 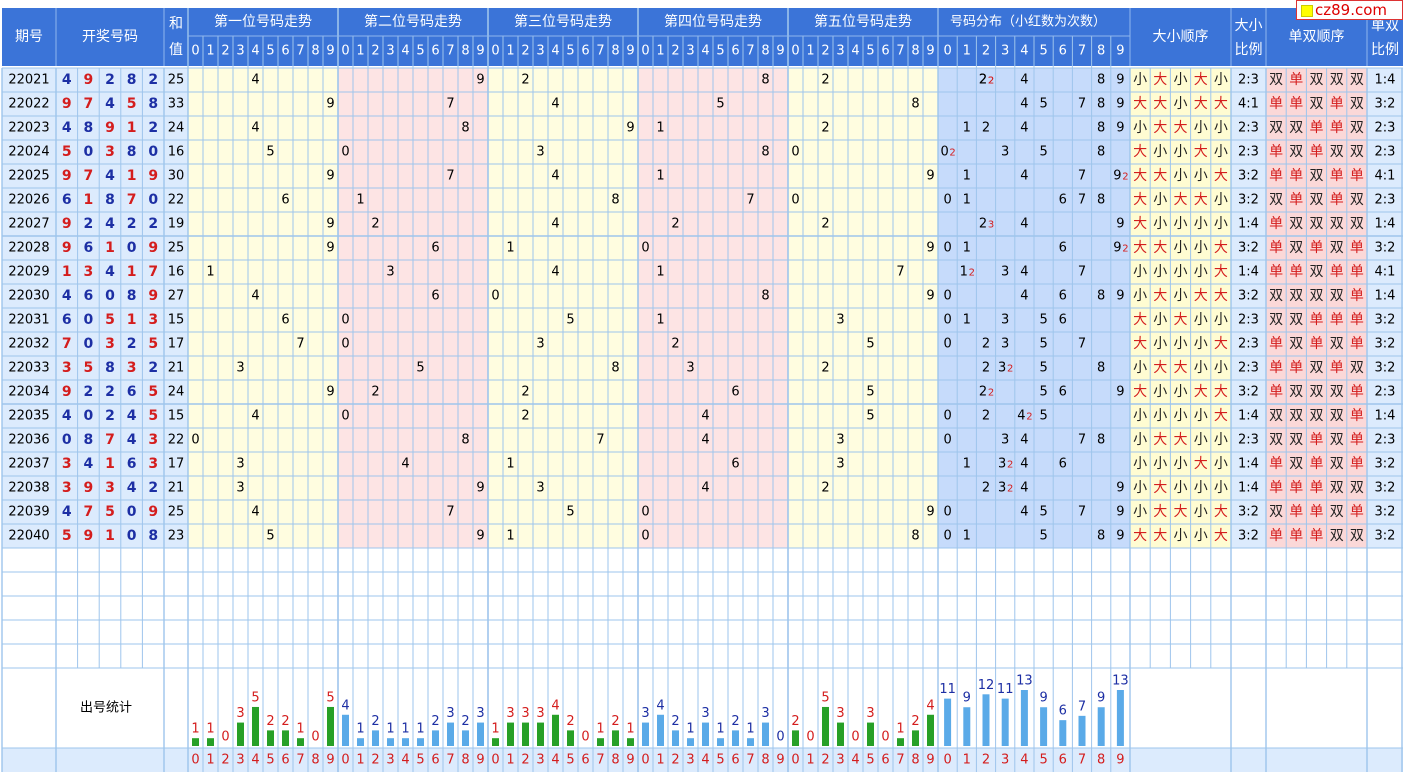 I want to click on row-dist-digit: 4, so click(x=1024, y=512).